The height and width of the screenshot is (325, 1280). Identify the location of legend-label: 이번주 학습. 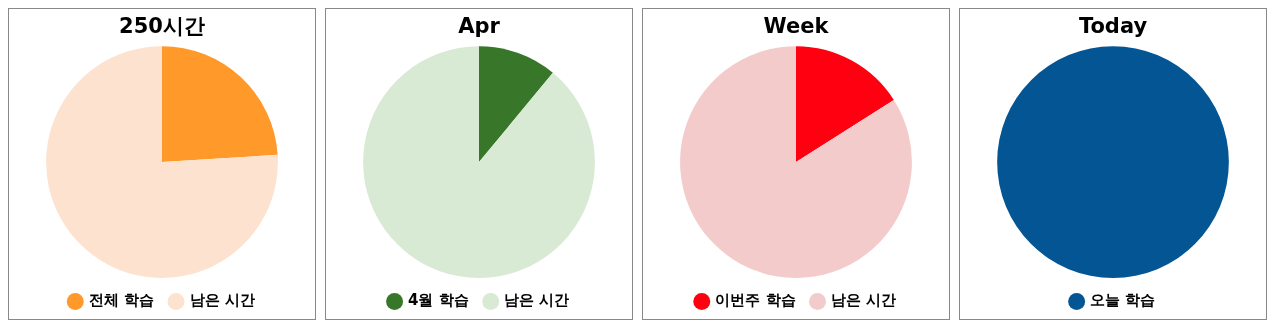
(755, 300).